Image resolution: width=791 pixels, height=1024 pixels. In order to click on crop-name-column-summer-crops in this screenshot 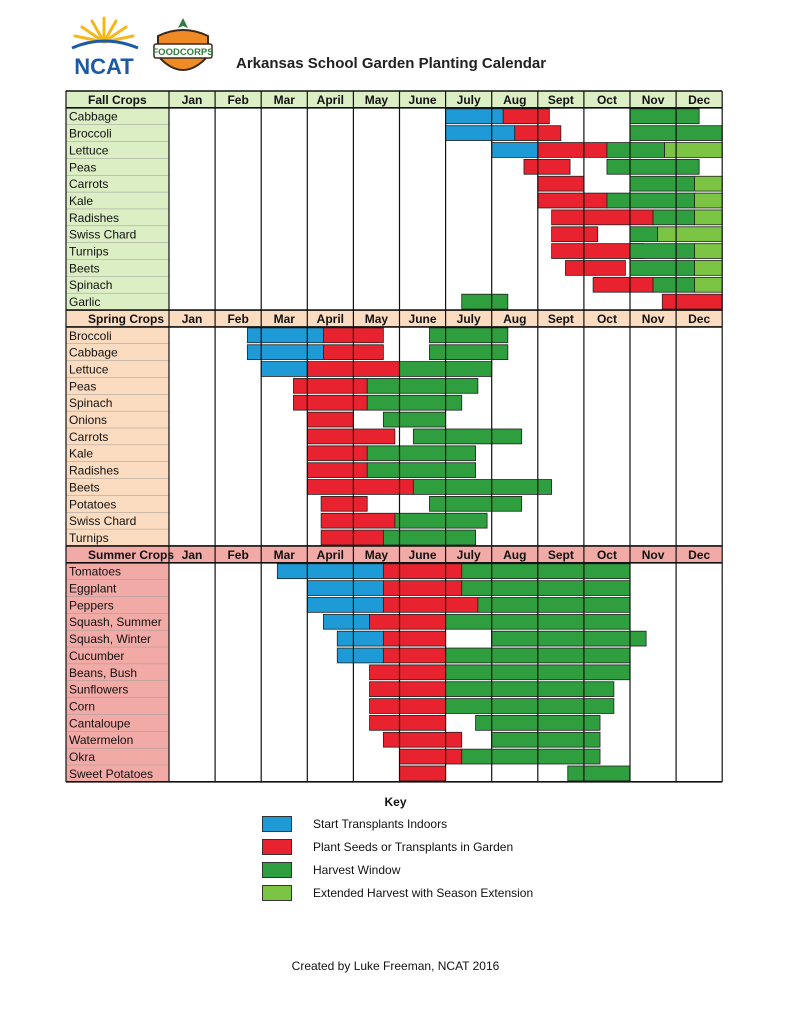, I will do `click(117, 672)`.